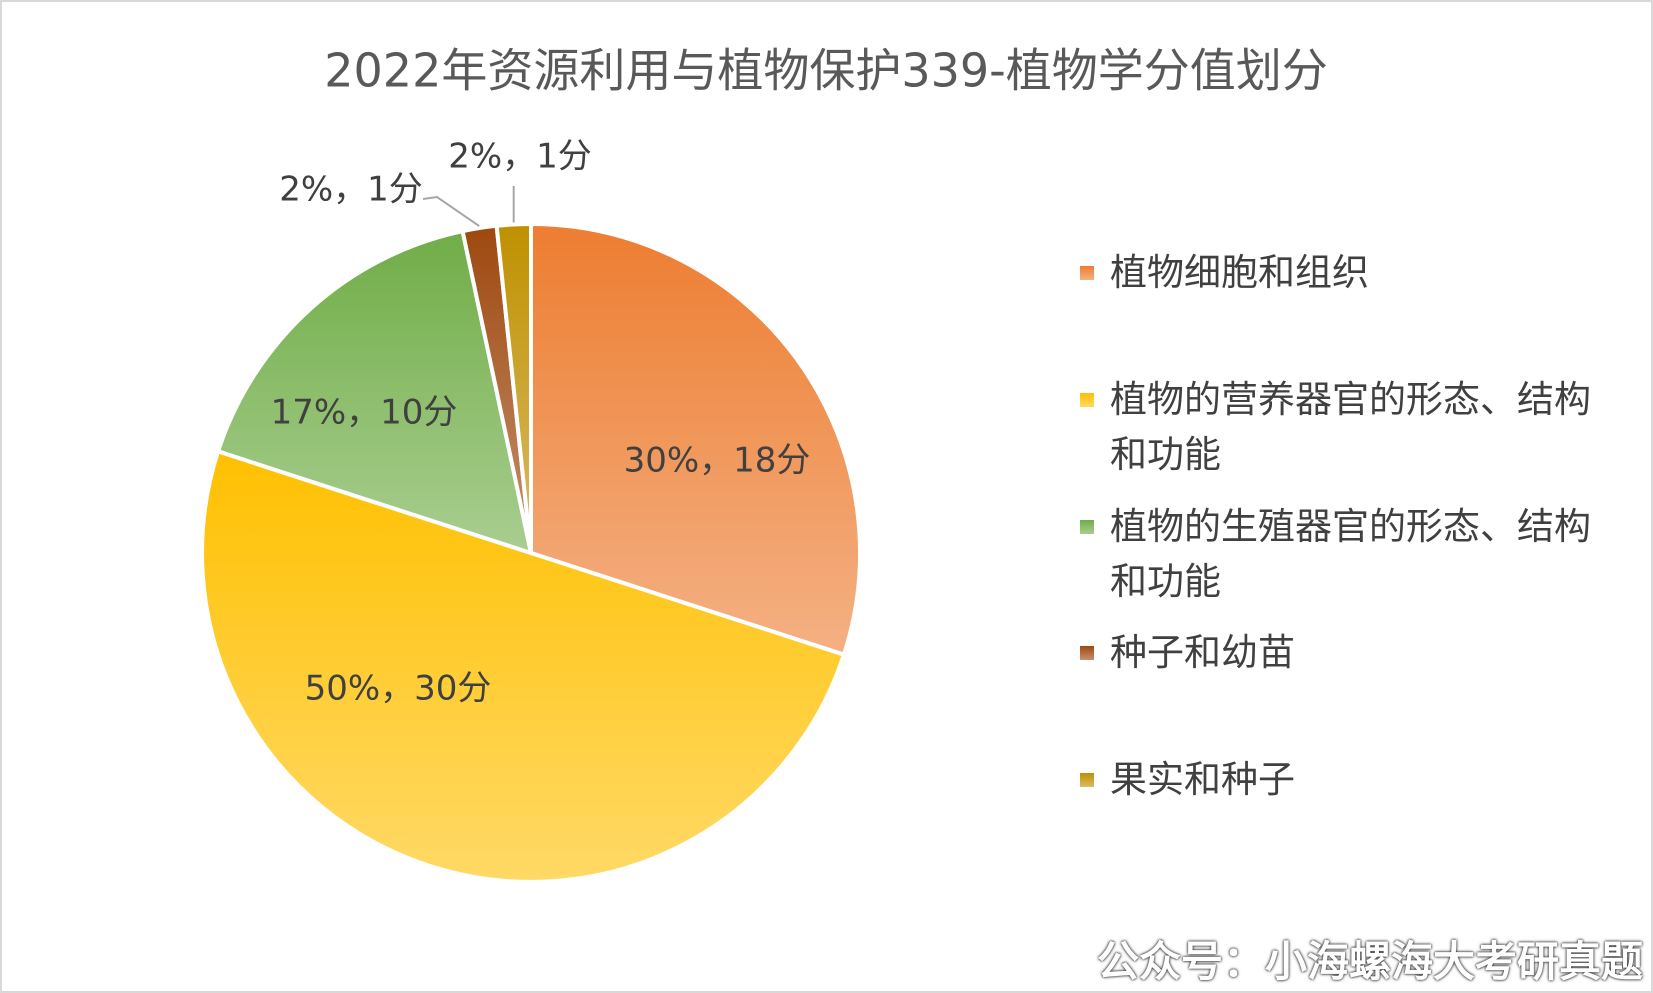 The height and width of the screenshot is (993, 1653). Describe the element at coordinates (1202, 779) in the screenshot. I see `legend-label: 果实和种子` at that location.